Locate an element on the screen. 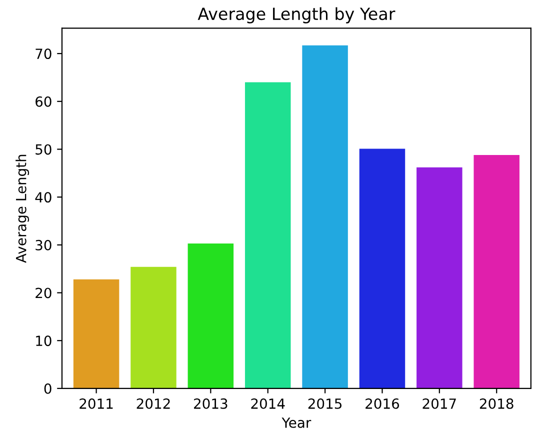 This screenshot has width=539, height=434. y-tick-label: 40 is located at coordinates (43, 197).